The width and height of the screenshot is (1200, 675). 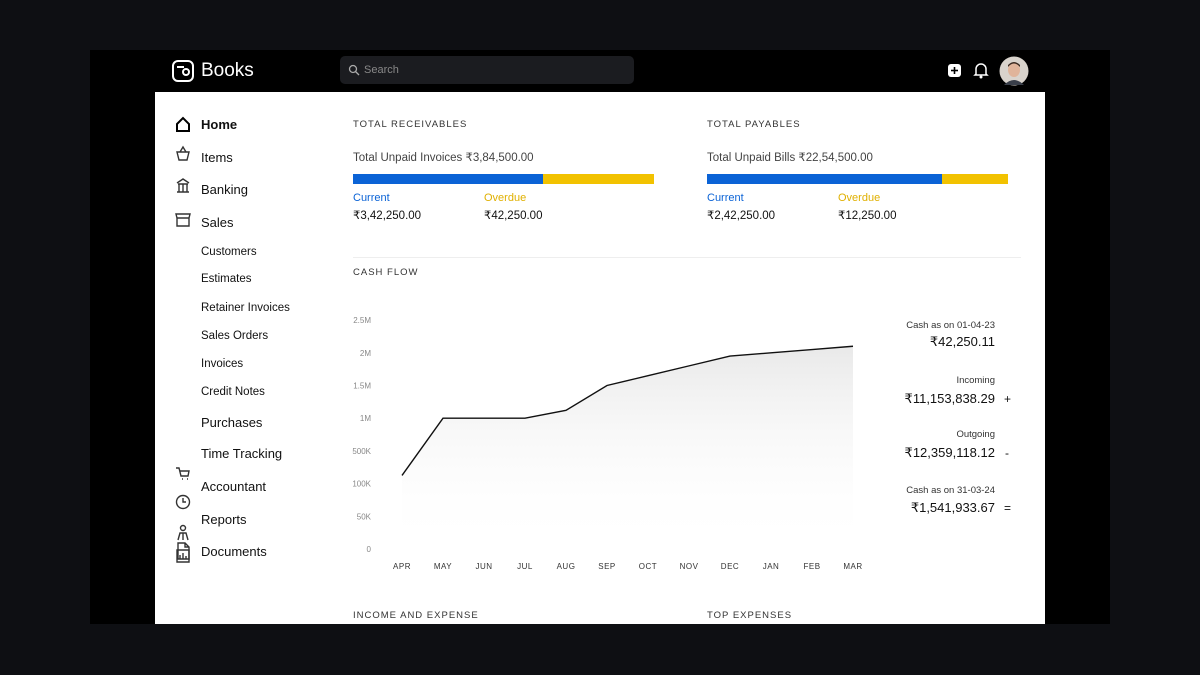 I want to click on nav-subitem: Credit Notes, so click(x=233, y=392).